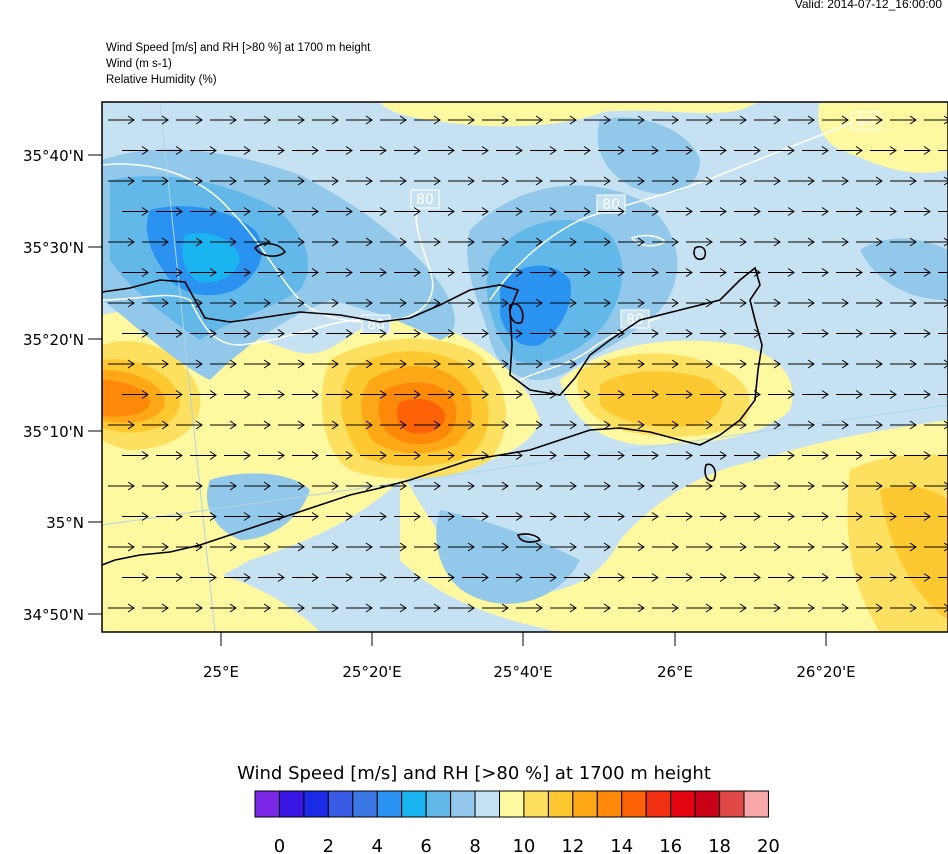 The width and height of the screenshot is (948, 854). What do you see at coordinates (53, 340) in the screenshot?
I see `lat-label: 35°20'N` at bounding box center [53, 340].